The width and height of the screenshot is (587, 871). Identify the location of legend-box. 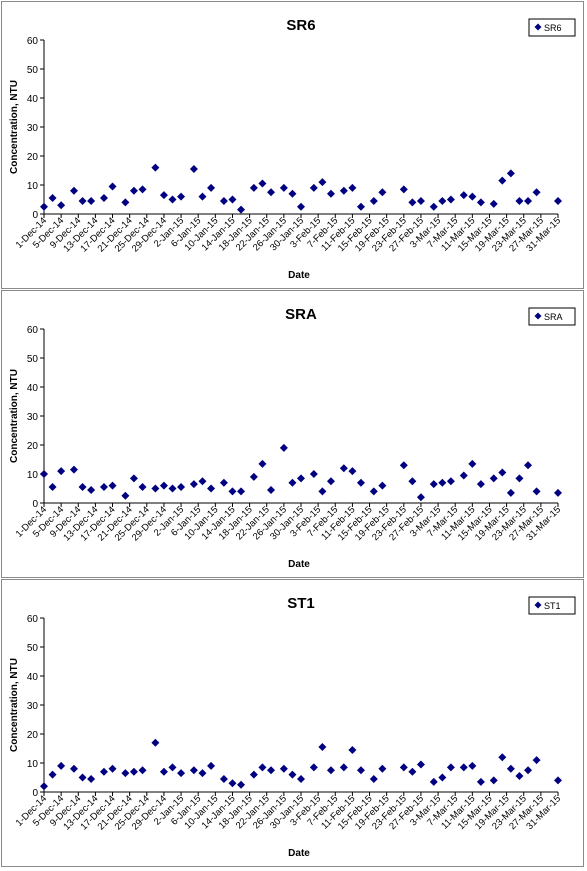
(552, 316).